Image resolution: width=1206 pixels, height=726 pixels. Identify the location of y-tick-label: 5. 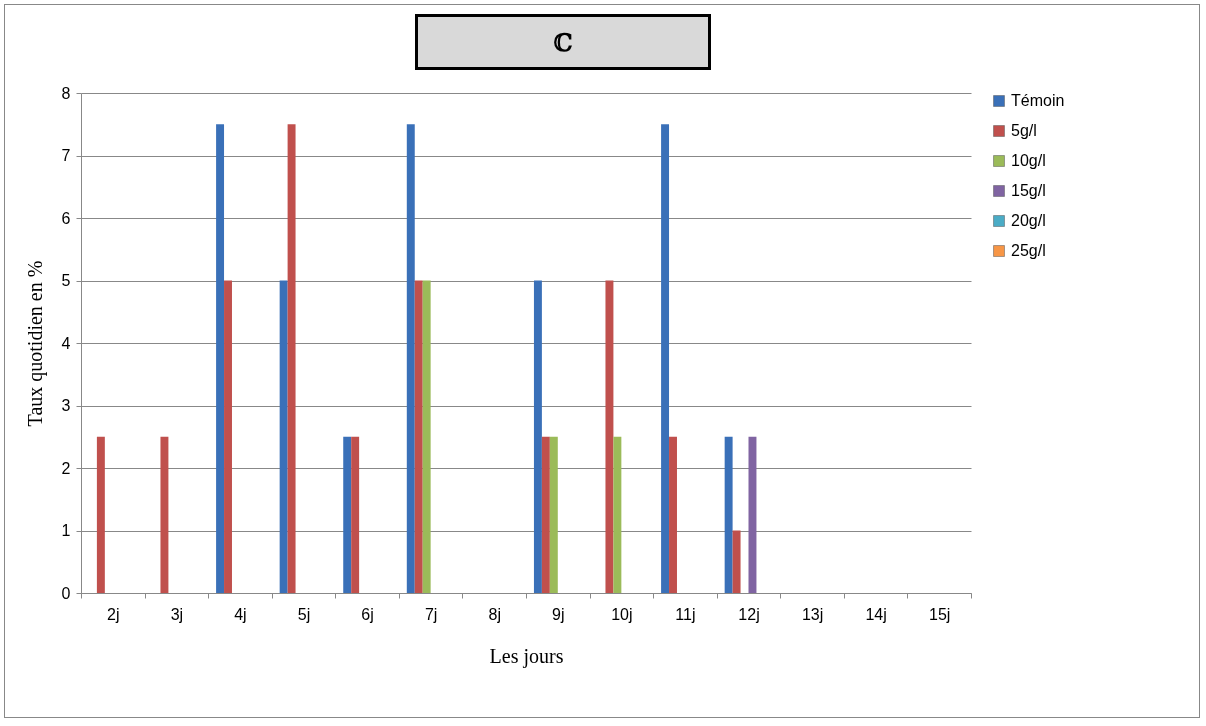
(66, 280).